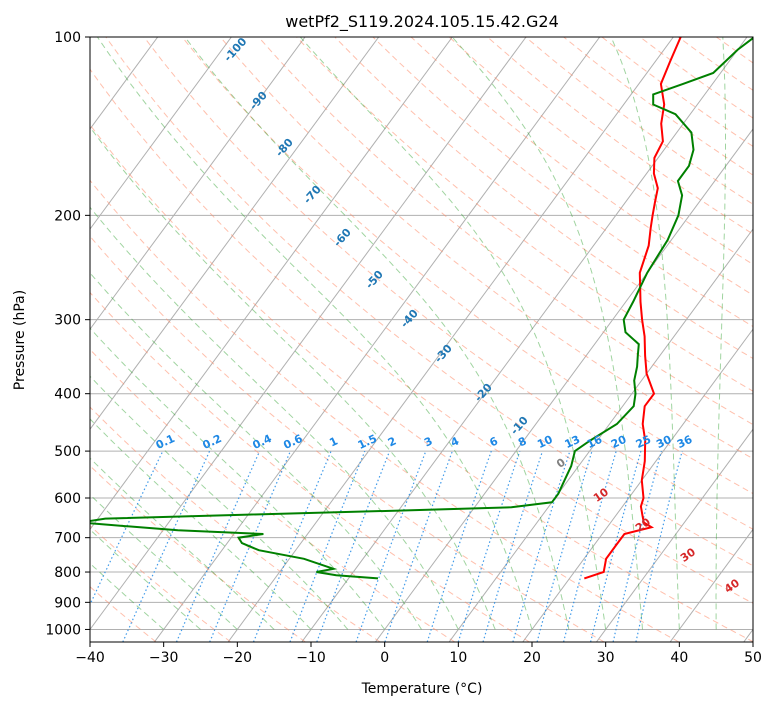 The width and height of the screenshot is (775, 708). Describe the element at coordinates (67, 321) in the screenshot. I see `y-tick-label: 300` at that location.